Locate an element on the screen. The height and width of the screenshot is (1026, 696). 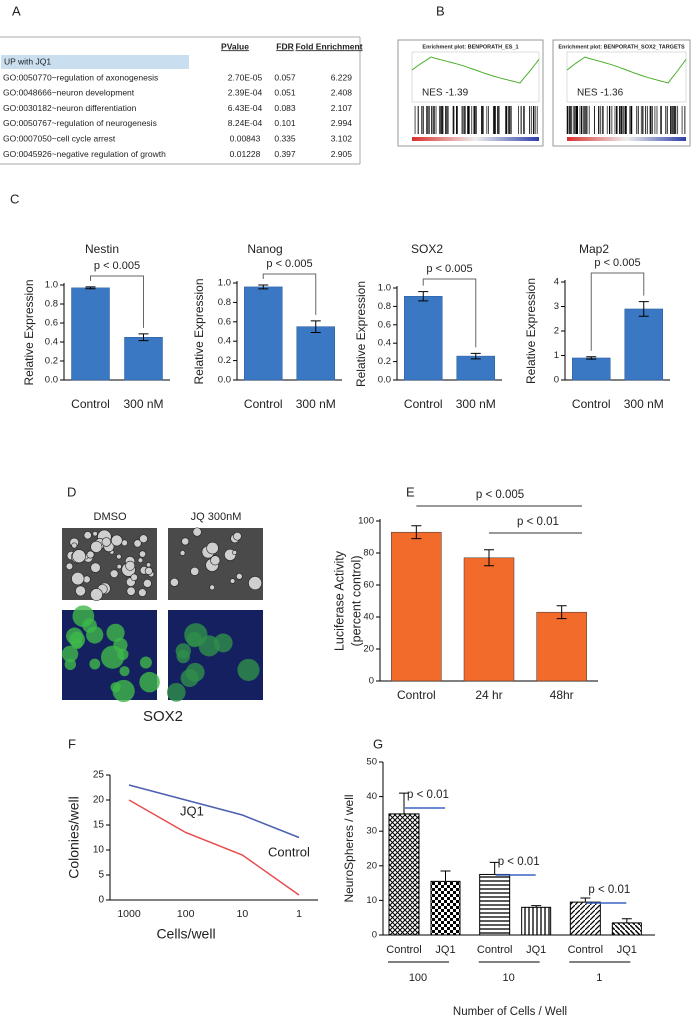
table-cell: 2.107 is located at coordinates (342, 108).